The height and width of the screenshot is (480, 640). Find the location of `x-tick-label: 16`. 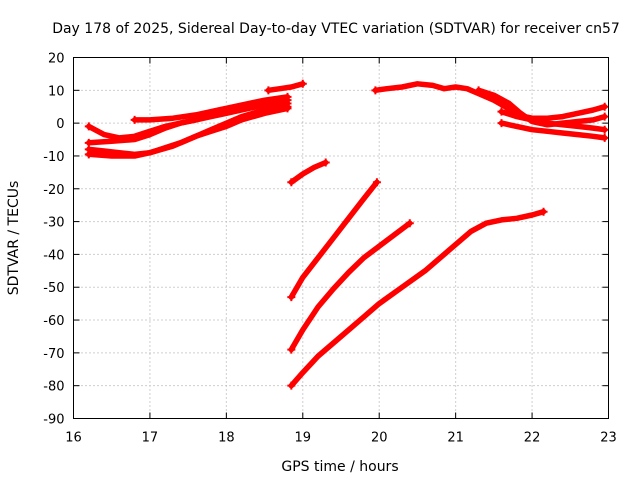

x-tick-label: 16 is located at coordinates (73, 438).